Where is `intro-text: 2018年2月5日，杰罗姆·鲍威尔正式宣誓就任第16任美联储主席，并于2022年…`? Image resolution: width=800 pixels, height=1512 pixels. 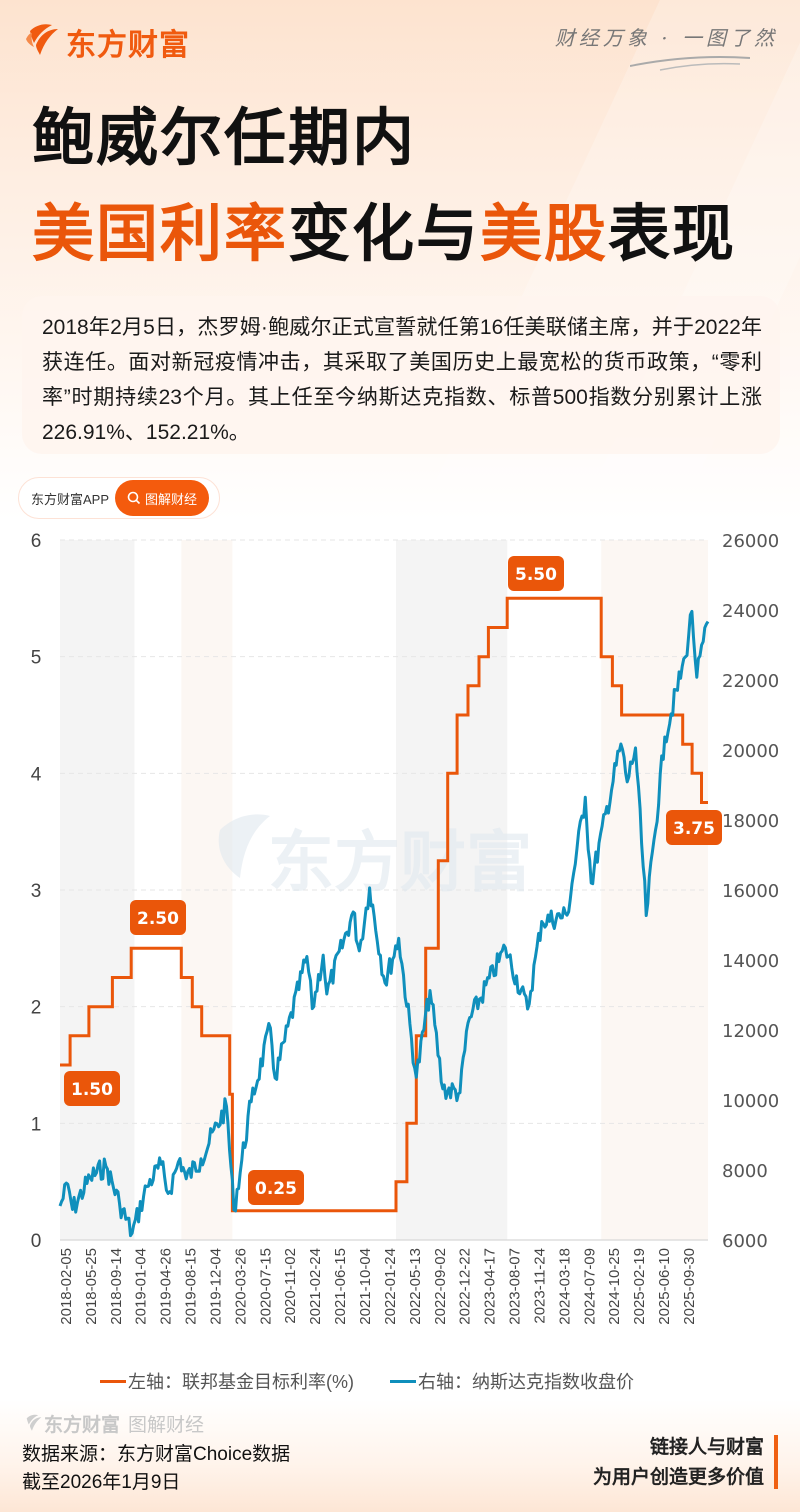 intro-text: 2018年2月5日，杰罗姆·鲍威尔正式宣誓就任第16任美联储主席，并于2022年… is located at coordinates (402, 380).